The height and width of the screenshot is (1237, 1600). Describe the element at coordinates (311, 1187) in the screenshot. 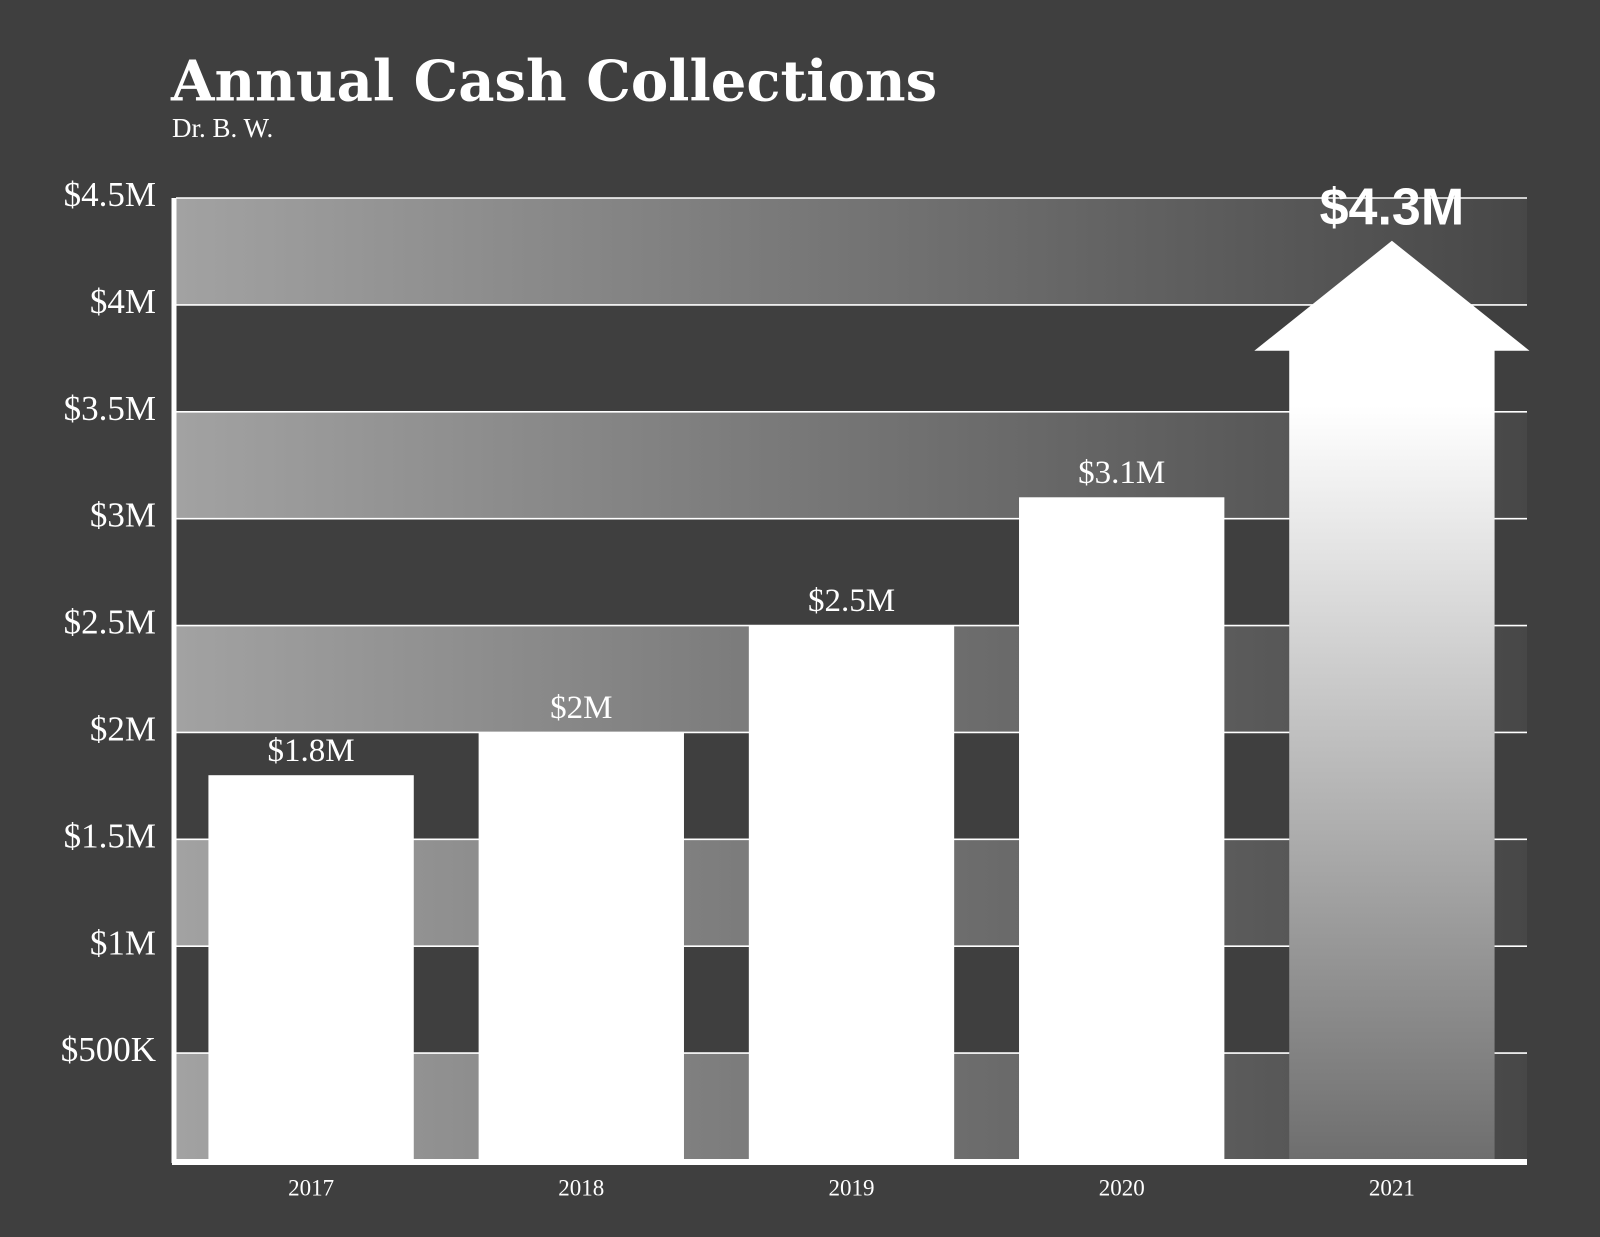

I see `x-tick-label: 2017` at that location.